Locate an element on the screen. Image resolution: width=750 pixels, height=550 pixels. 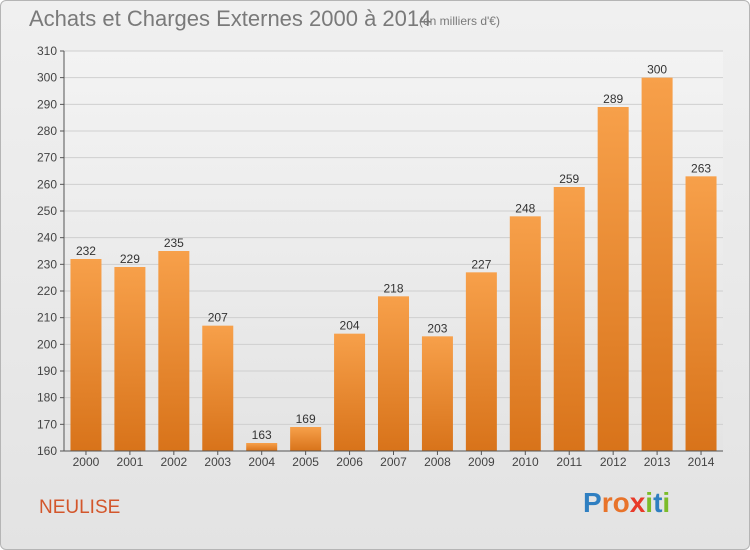
y-tick-label: 260 is located at coordinates (47, 184).